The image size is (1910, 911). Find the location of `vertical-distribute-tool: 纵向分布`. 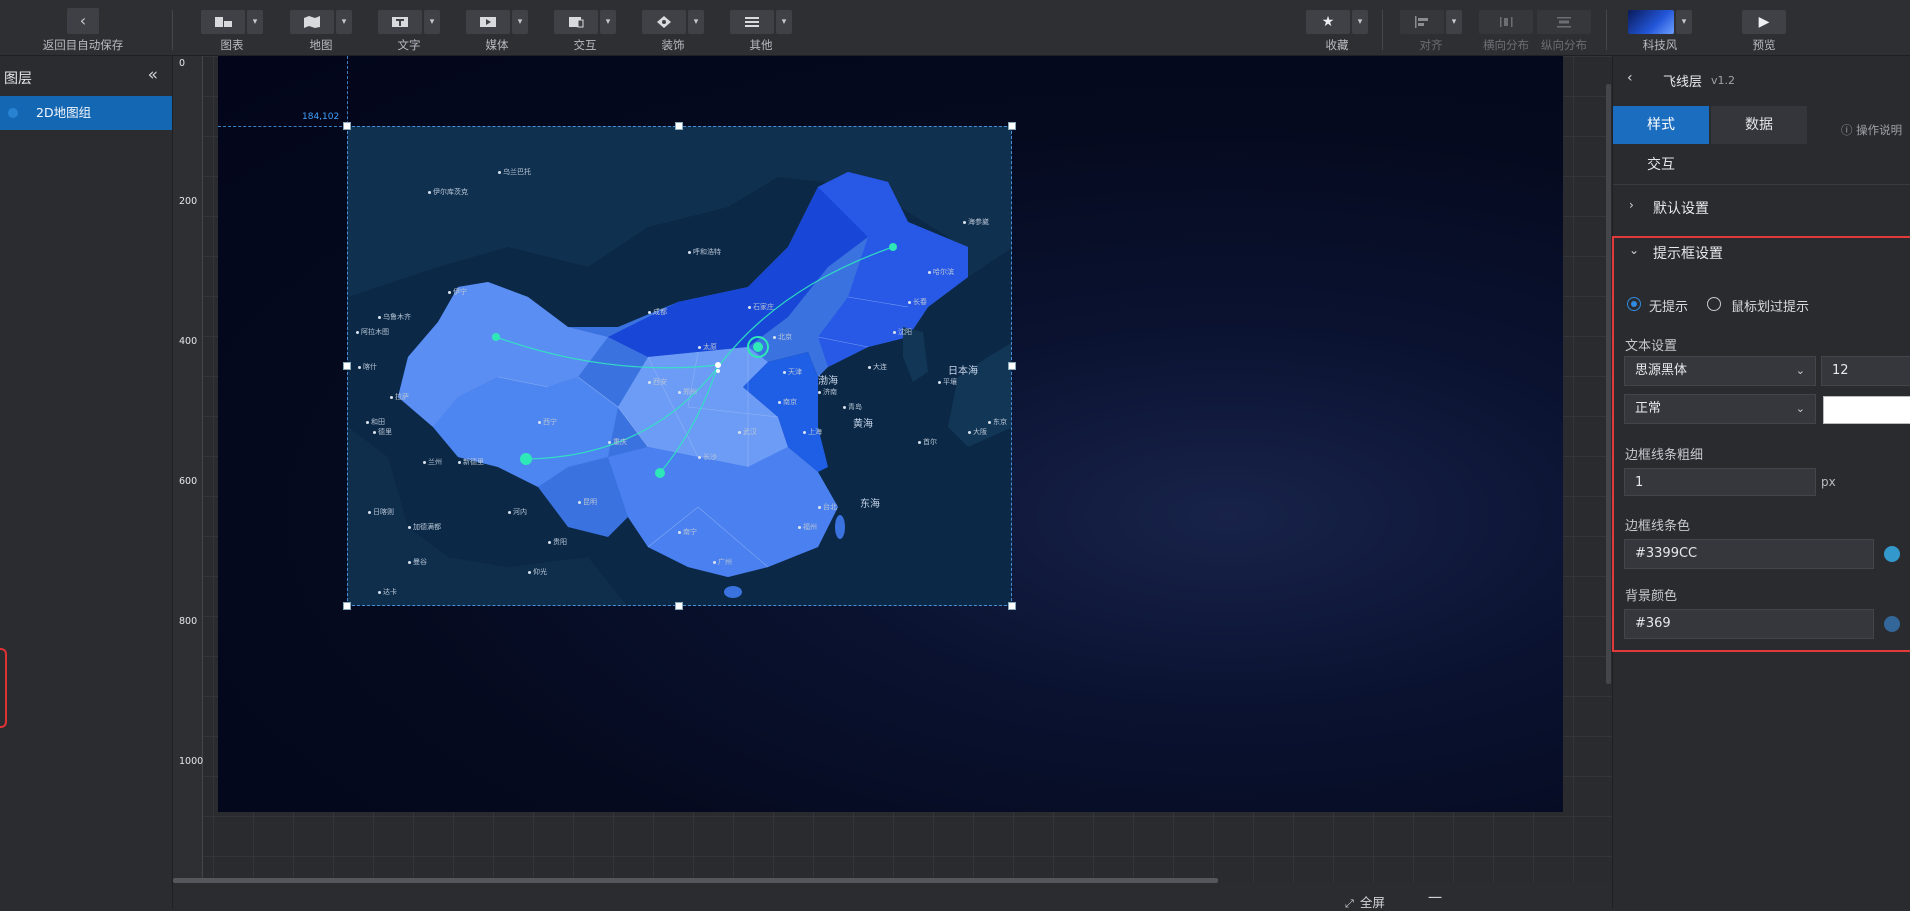

vertical-distribute-tool: 纵向分布 is located at coordinates (1564, 32).